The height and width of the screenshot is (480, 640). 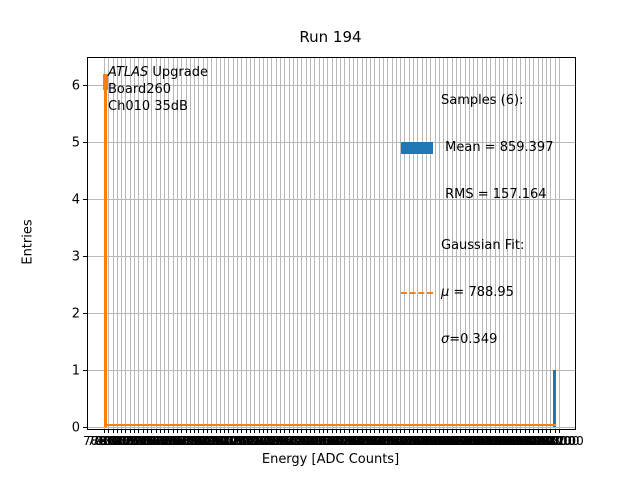 I want to click on y-tick-label: 1, so click(x=75, y=370).